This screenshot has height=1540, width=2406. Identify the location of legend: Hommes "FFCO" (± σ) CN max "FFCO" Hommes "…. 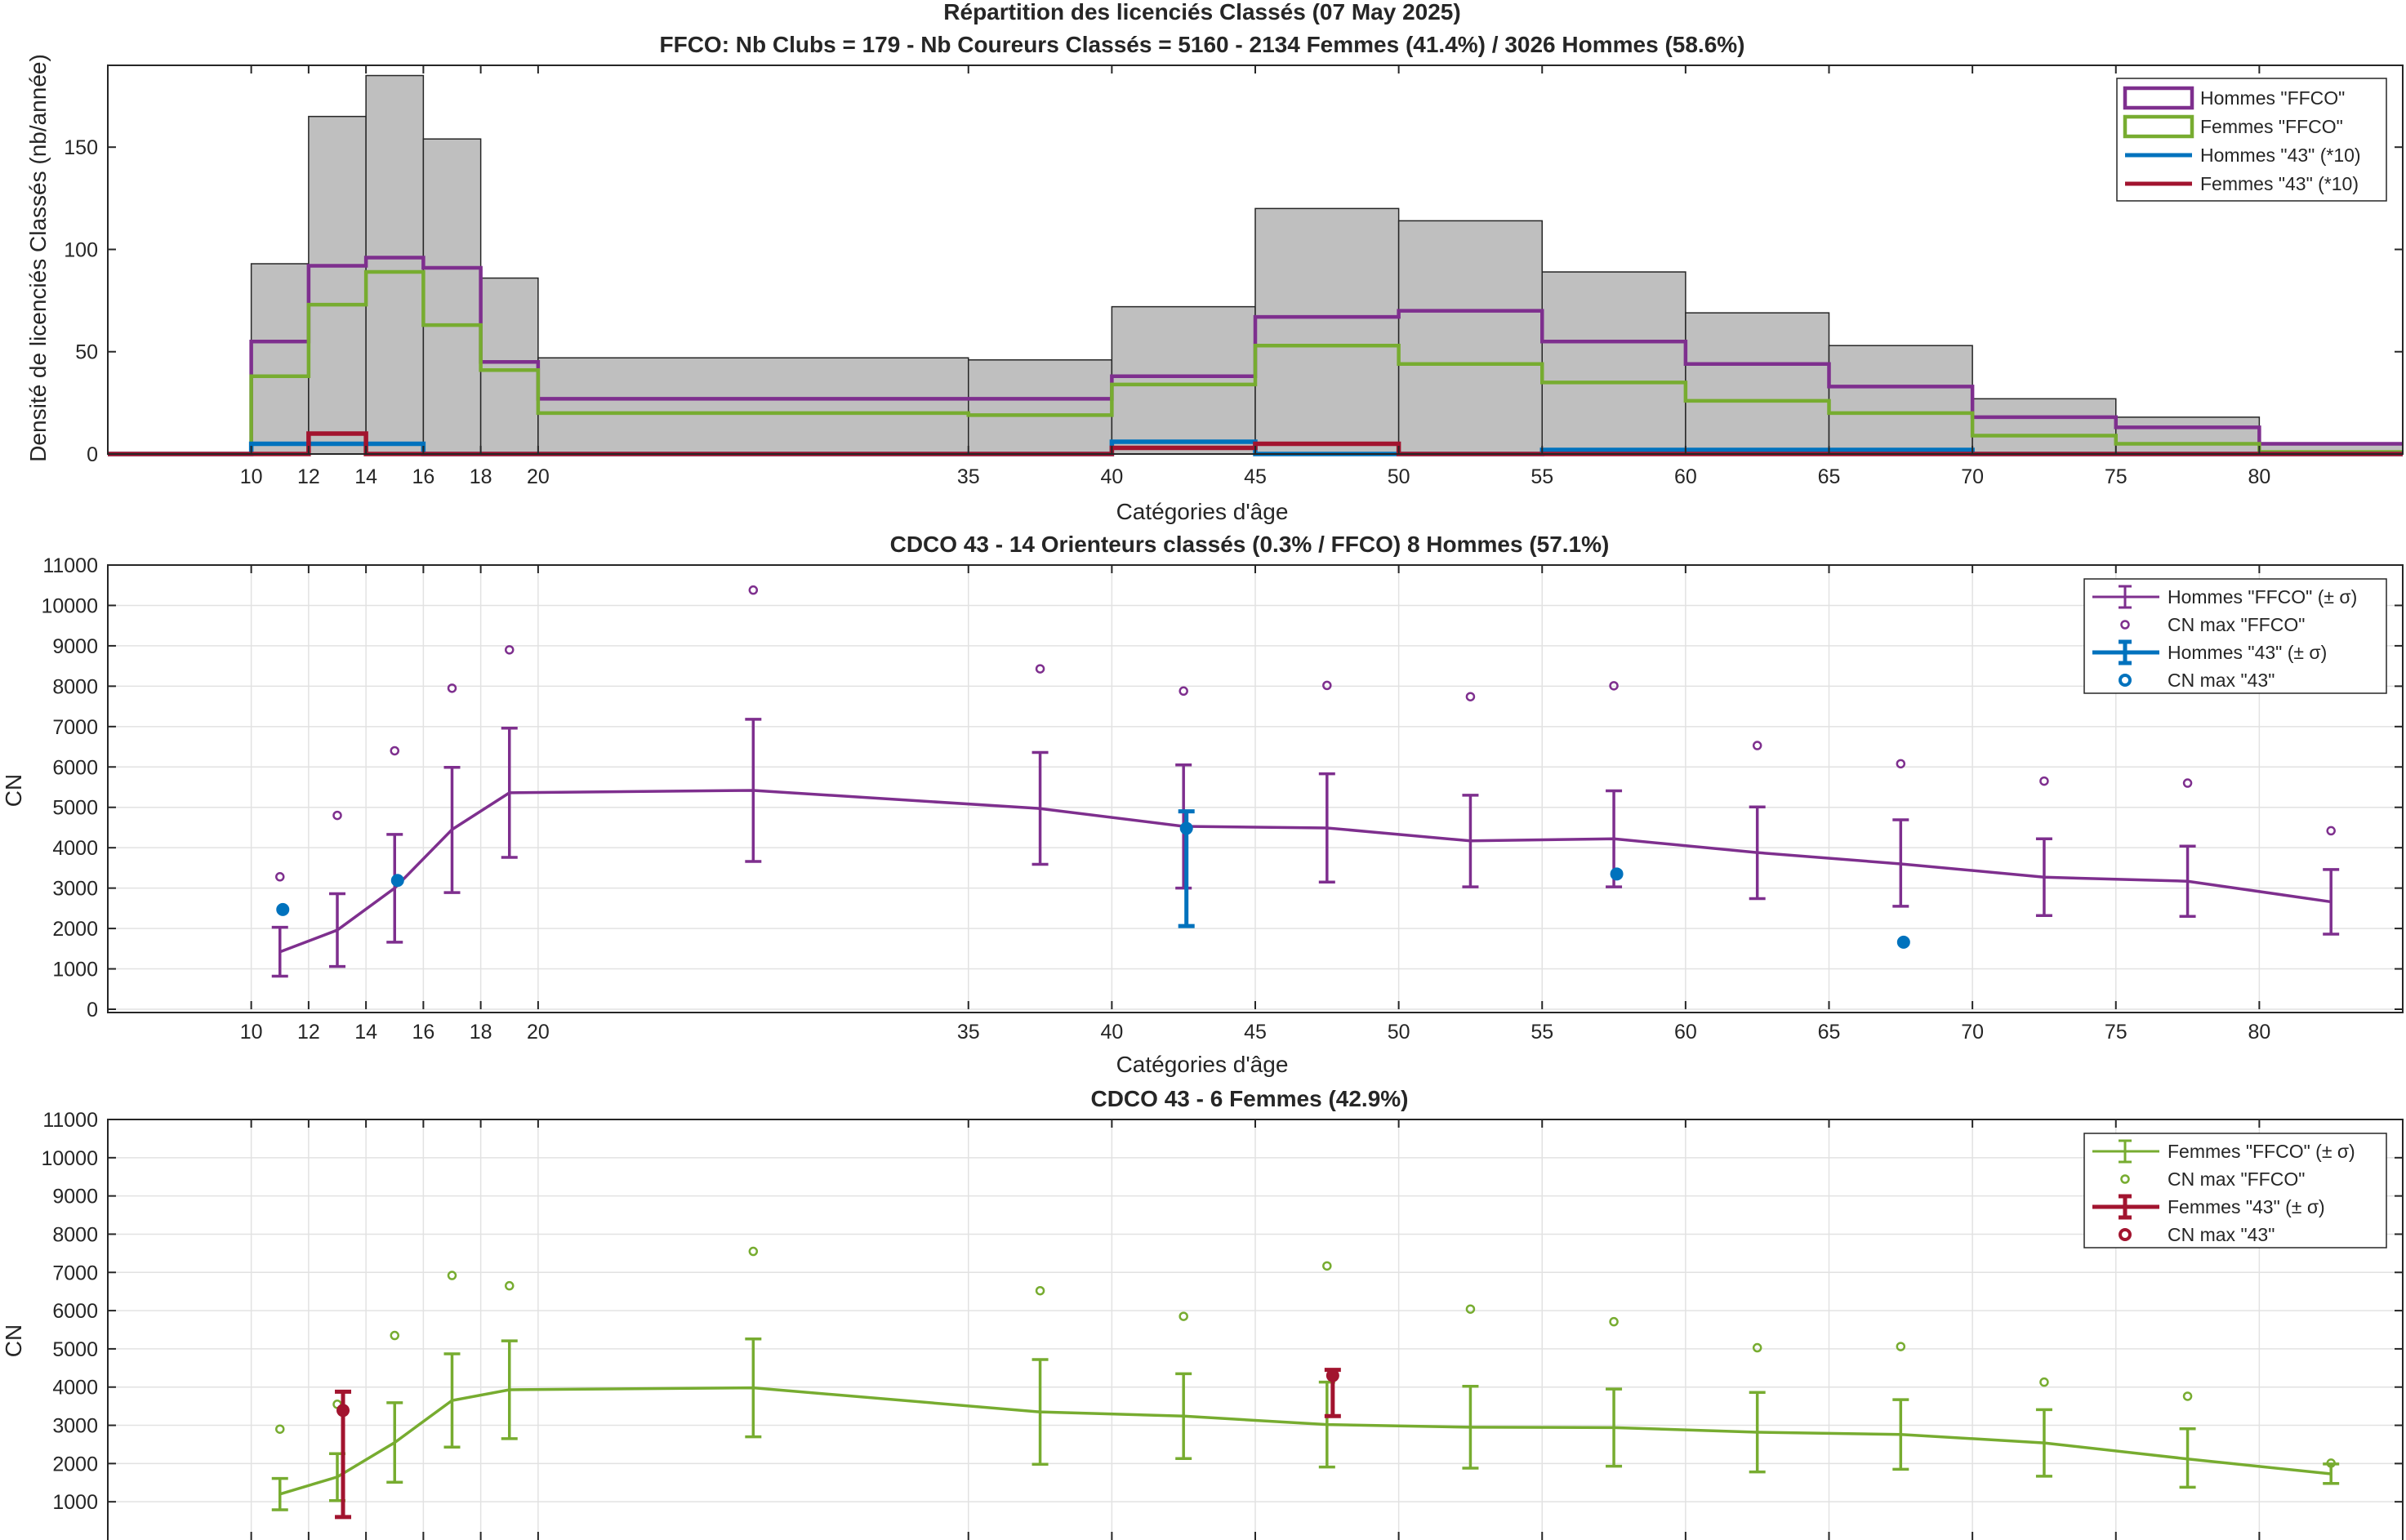
(2235, 636).